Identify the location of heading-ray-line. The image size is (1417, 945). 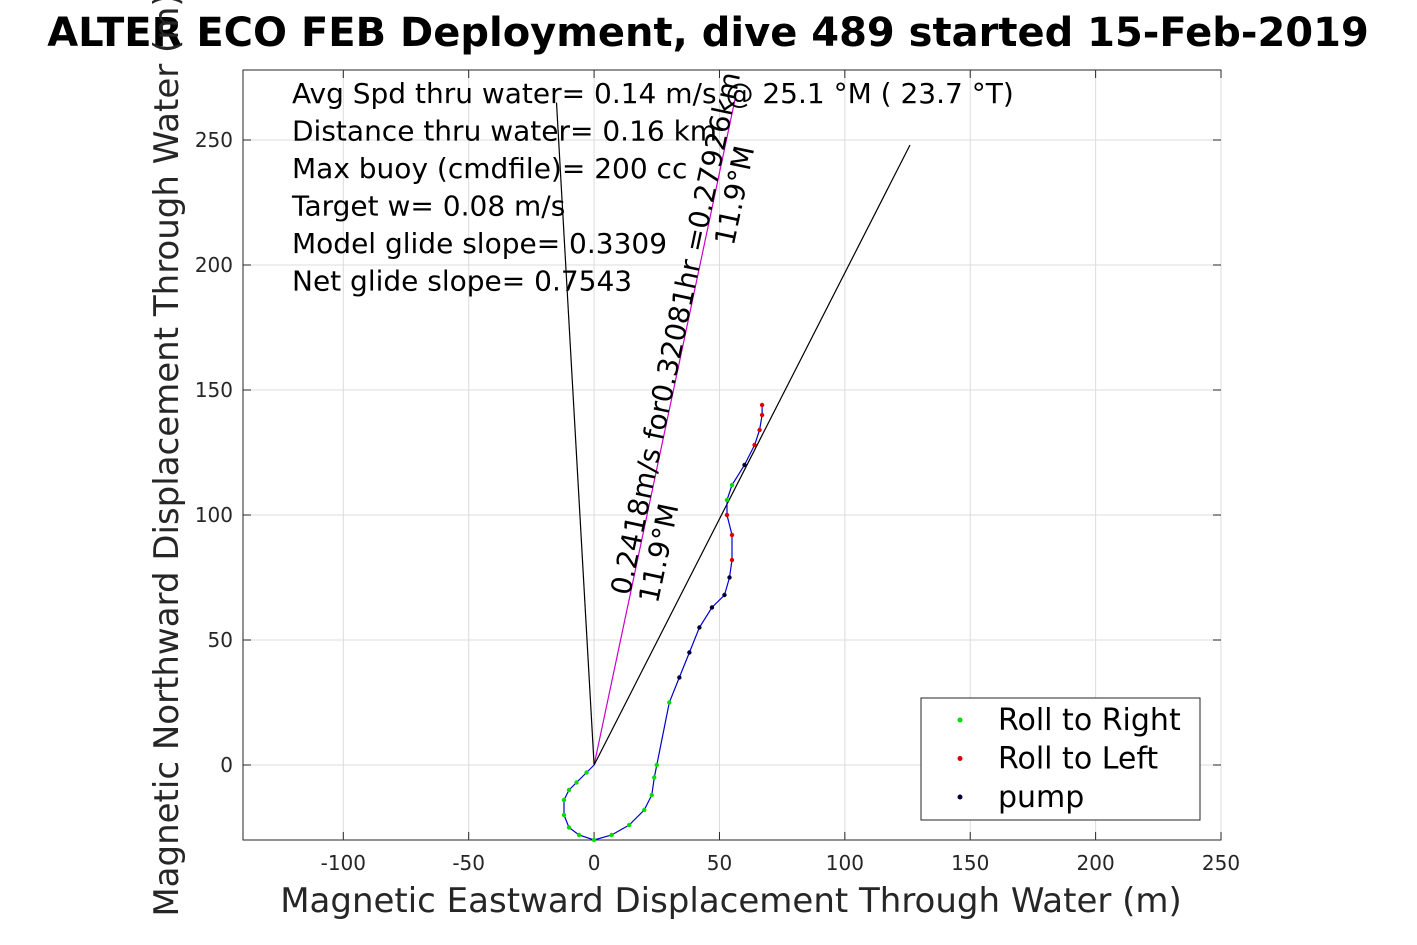
(575, 434).